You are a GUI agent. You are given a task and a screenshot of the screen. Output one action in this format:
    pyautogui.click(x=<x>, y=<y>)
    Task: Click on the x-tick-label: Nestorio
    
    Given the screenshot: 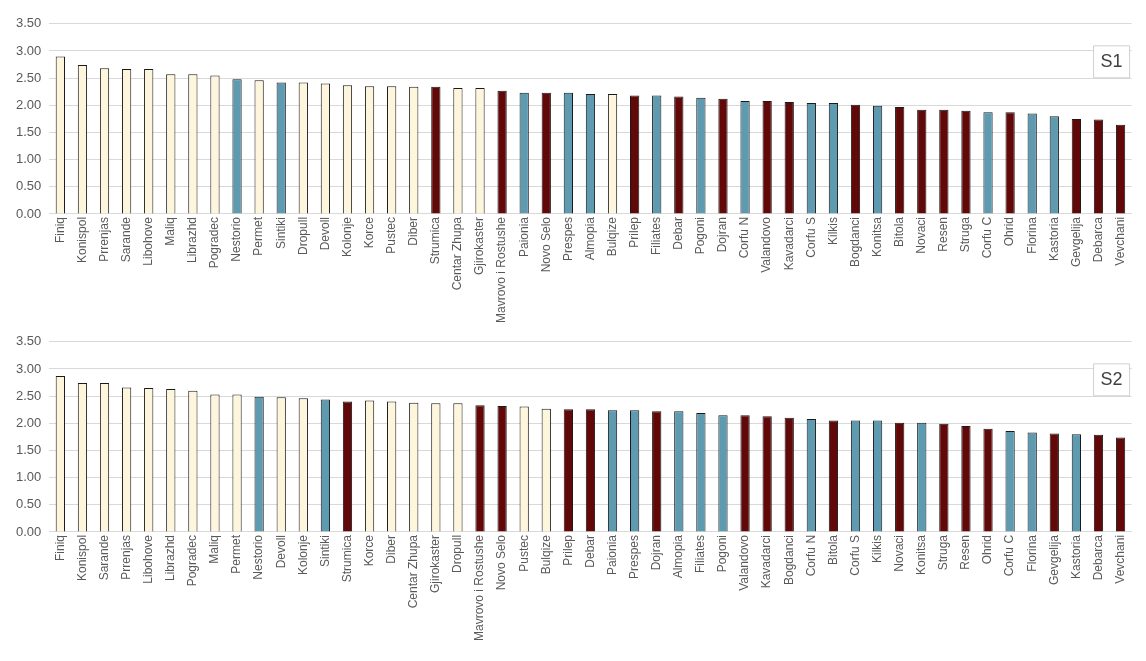 What is the action you would take?
    pyautogui.click(x=258, y=557)
    